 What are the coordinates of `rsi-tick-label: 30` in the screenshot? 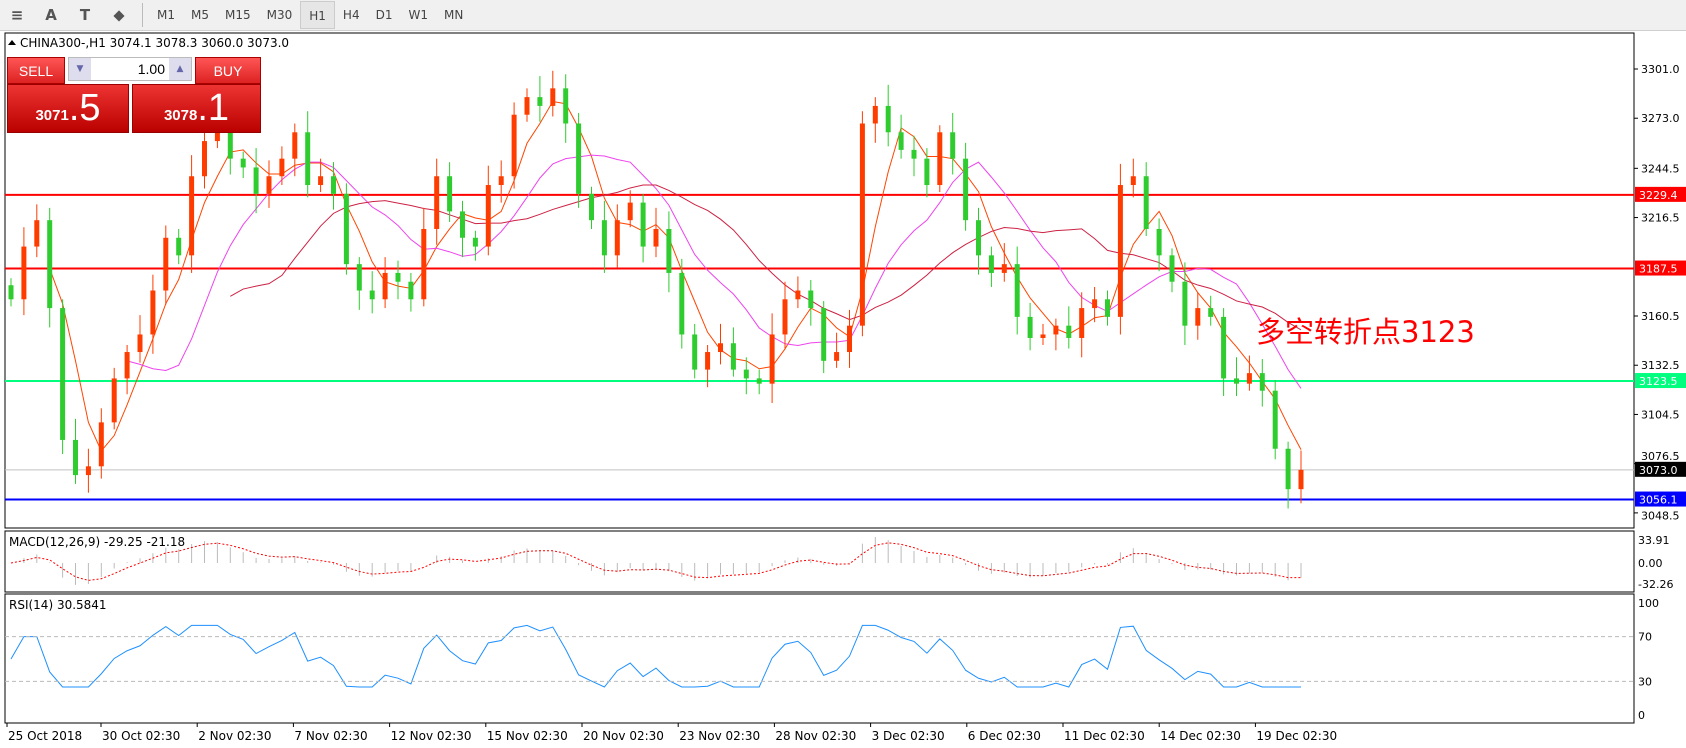 It's located at (1645, 681).